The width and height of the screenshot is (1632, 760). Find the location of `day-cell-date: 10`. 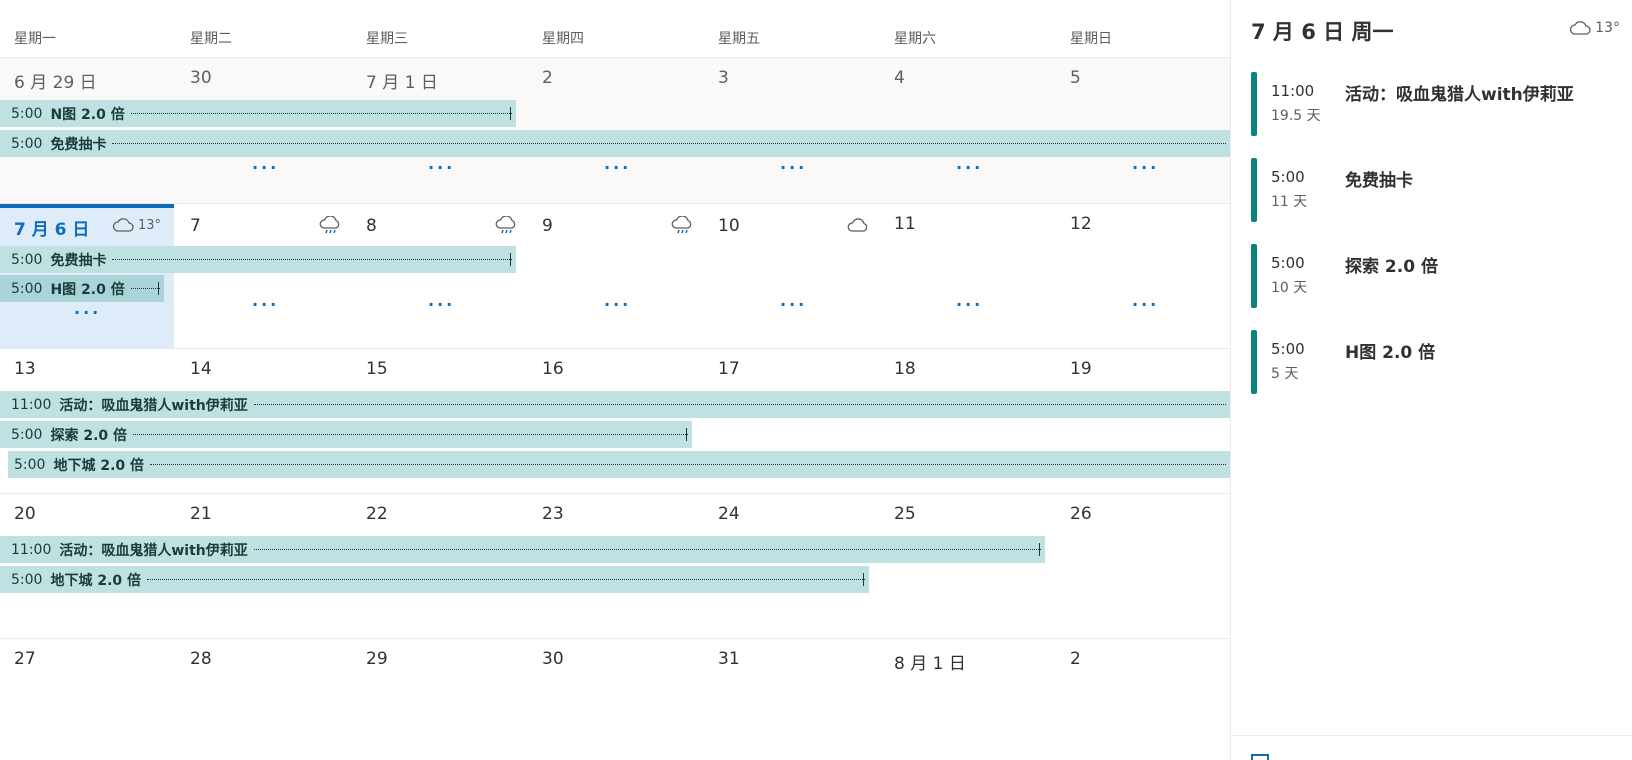

day-cell-date: 10 is located at coordinates (729, 226).